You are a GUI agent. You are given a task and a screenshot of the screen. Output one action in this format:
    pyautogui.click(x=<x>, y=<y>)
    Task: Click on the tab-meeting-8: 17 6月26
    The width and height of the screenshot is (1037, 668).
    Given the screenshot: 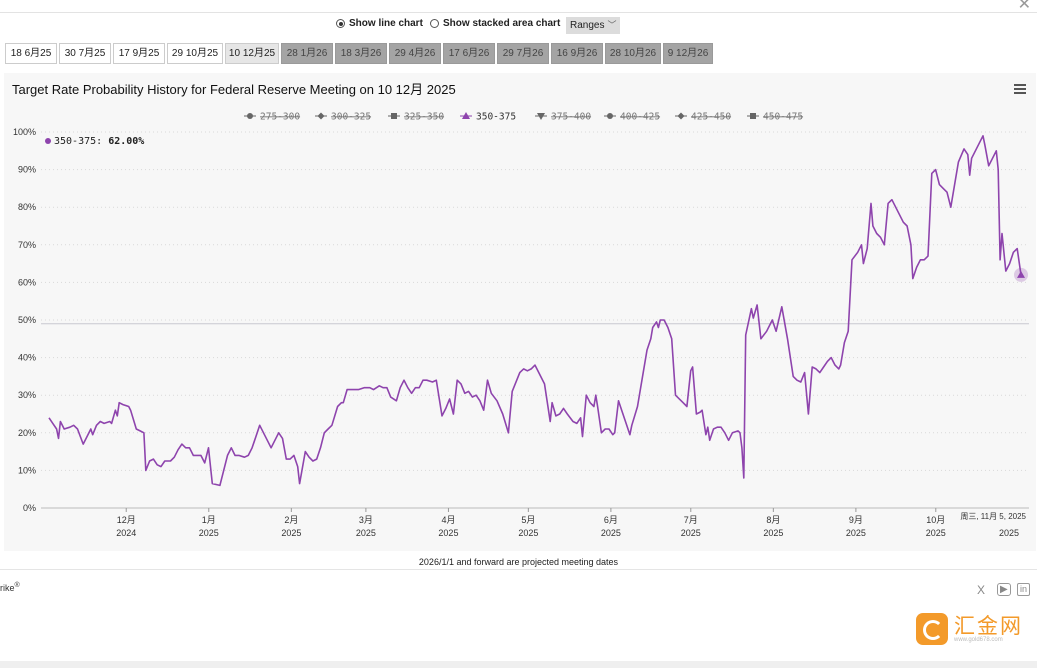 What is the action you would take?
    pyautogui.click(x=469, y=53)
    